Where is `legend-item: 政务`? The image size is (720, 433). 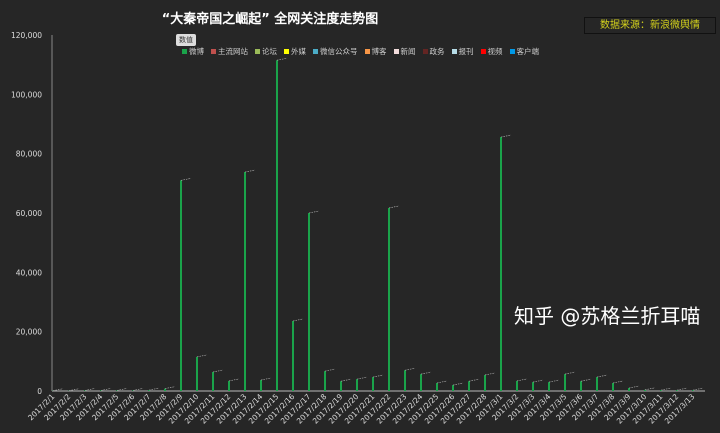
legend-item: 政务 is located at coordinates (433, 51).